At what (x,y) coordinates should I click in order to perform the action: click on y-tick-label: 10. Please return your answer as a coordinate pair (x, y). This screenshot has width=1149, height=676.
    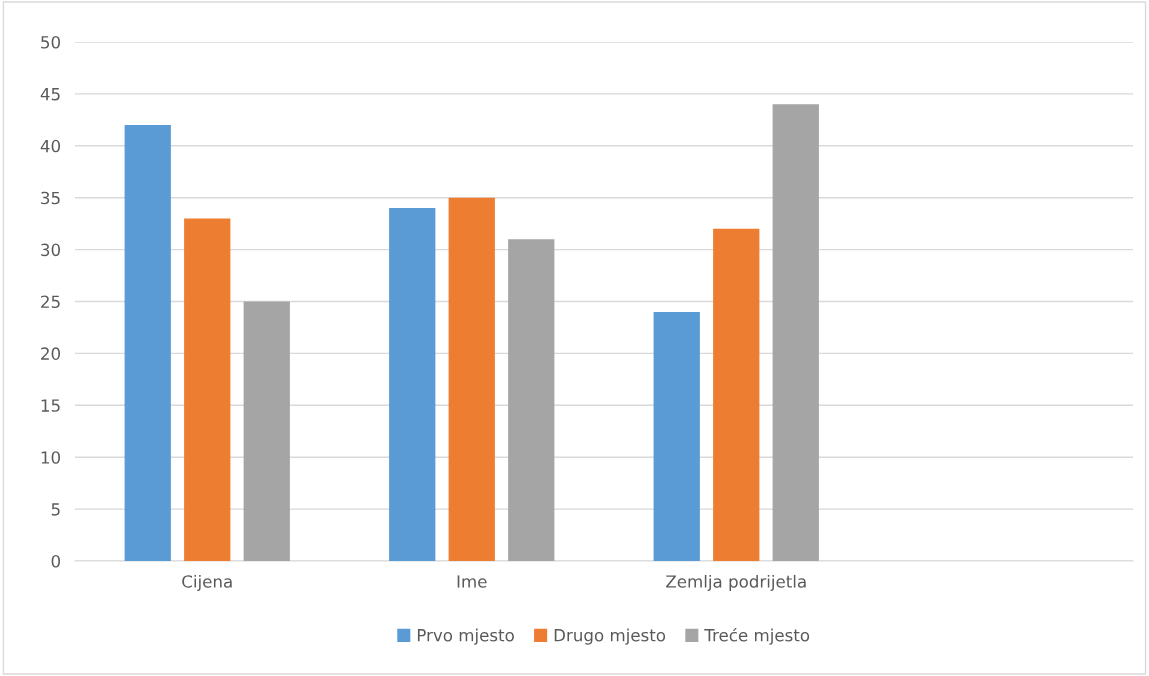
    Looking at the image, I should click on (50, 457).